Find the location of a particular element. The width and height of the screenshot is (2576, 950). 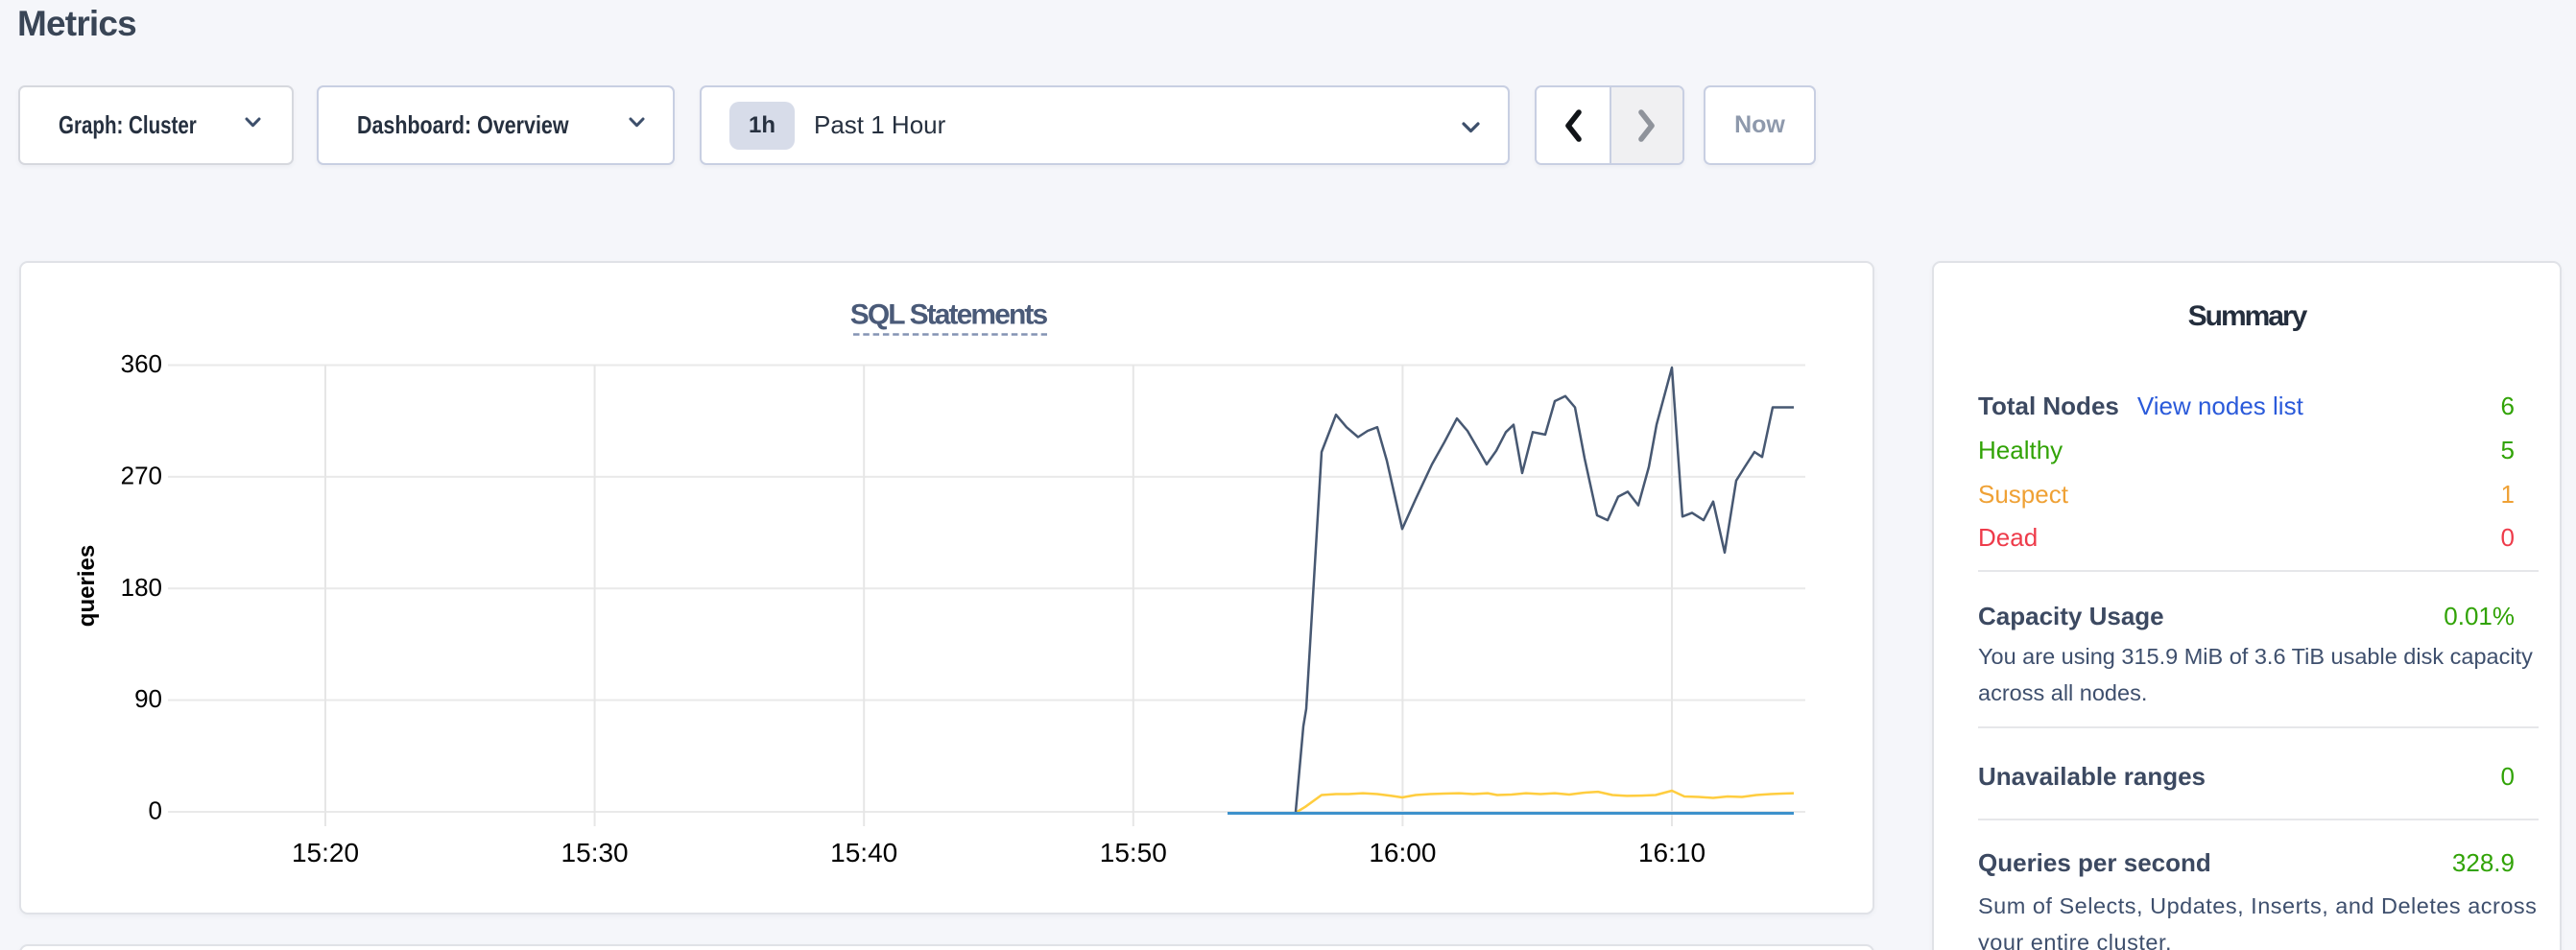

svg-text: 16:10 is located at coordinates (1671, 852).